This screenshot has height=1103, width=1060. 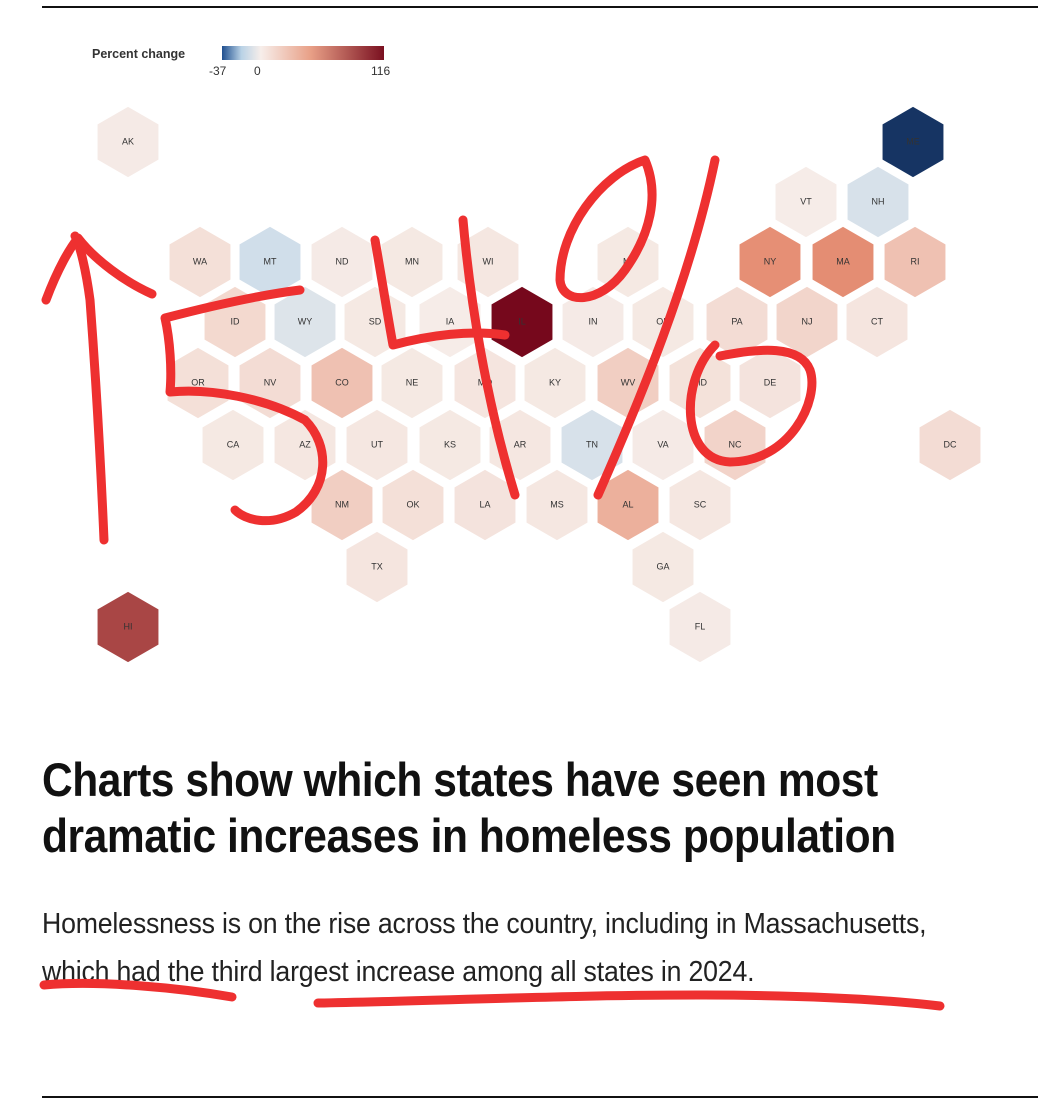 I want to click on state-hex-ma: MA, so click(x=843, y=262).